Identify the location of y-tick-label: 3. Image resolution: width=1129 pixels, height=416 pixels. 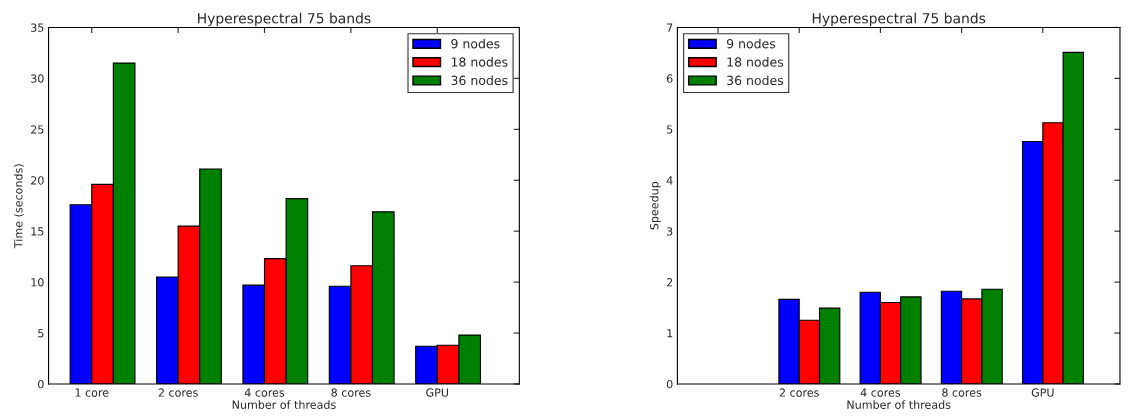
(670, 231).